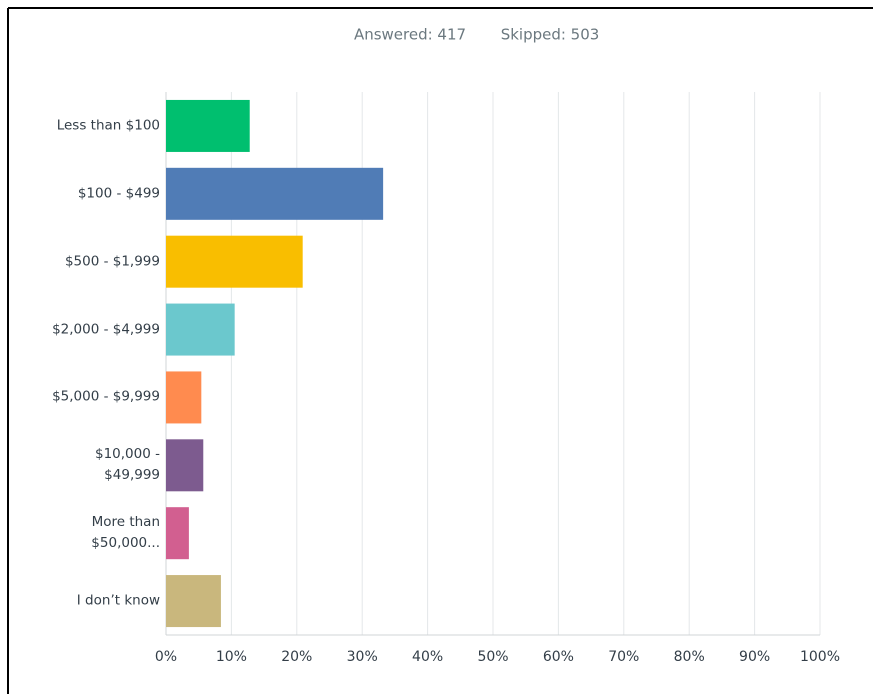  What do you see at coordinates (231, 657) in the screenshot?
I see `x-tick-label: 10%` at bounding box center [231, 657].